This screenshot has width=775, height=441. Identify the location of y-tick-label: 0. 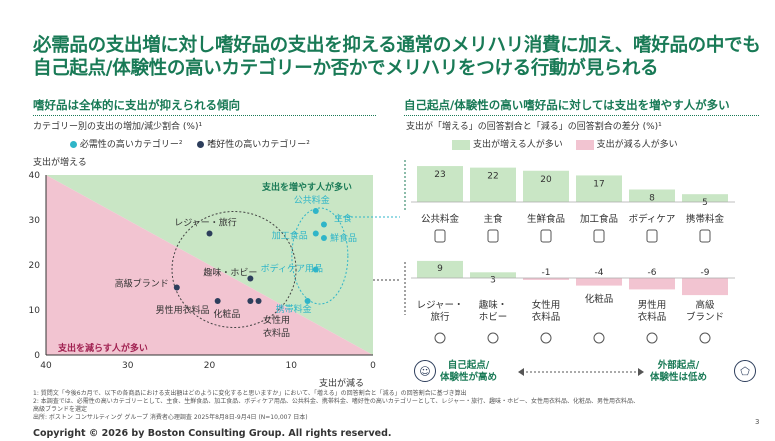
(37, 356).